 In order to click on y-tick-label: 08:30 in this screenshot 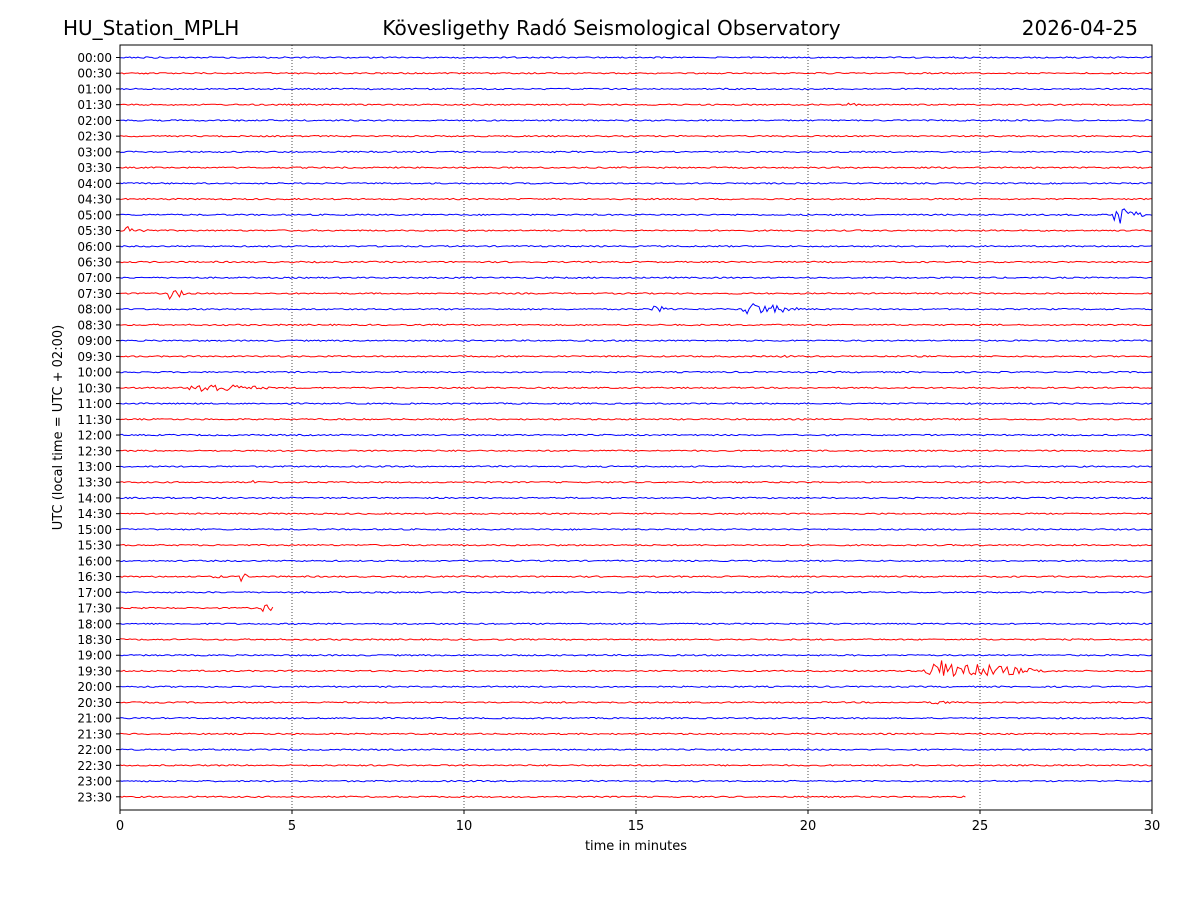, I will do `click(94, 325)`.